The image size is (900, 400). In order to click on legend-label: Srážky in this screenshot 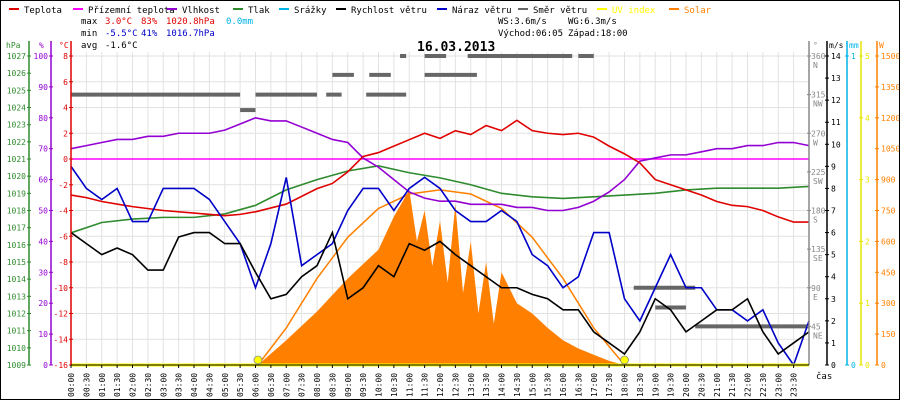, I will do `click(310, 11)`.